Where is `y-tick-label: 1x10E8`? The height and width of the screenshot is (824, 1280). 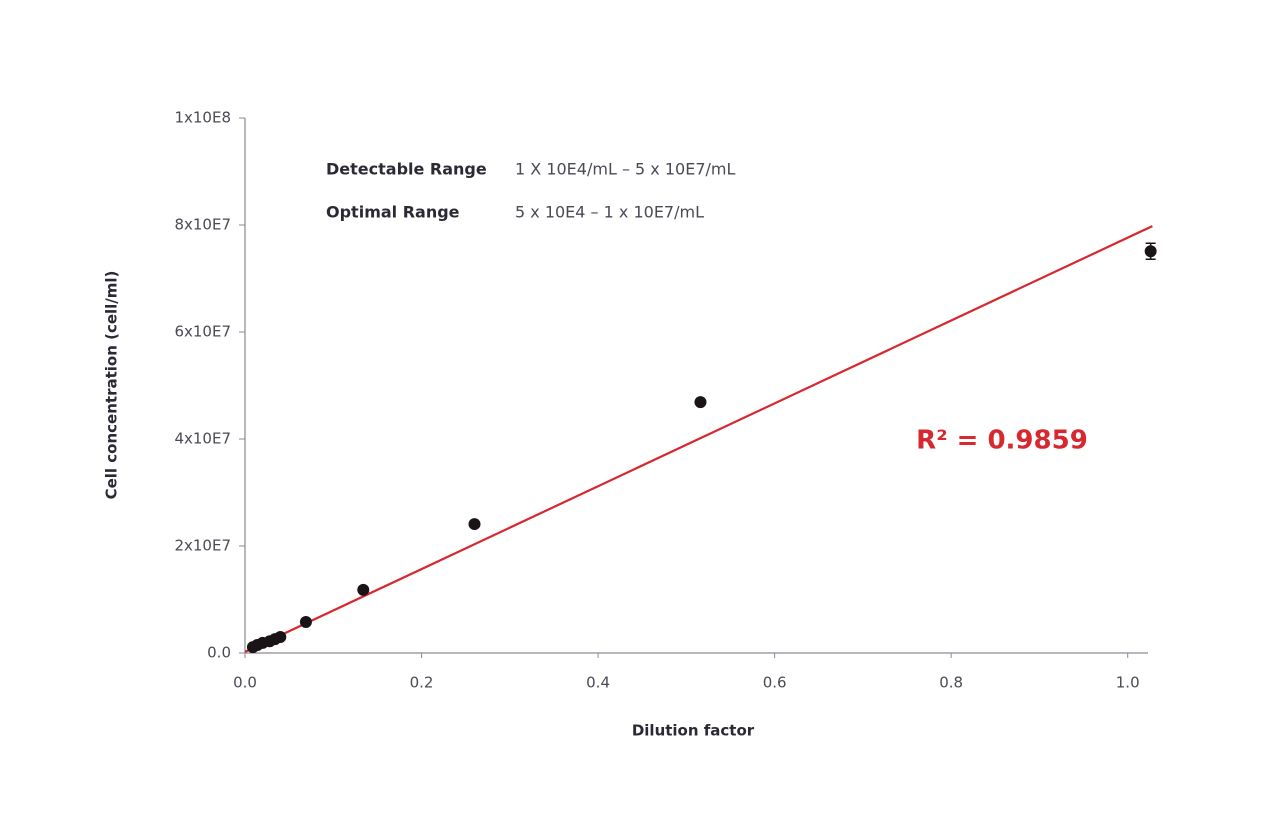
y-tick-label: 1x10E8 is located at coordinates (202, 118).